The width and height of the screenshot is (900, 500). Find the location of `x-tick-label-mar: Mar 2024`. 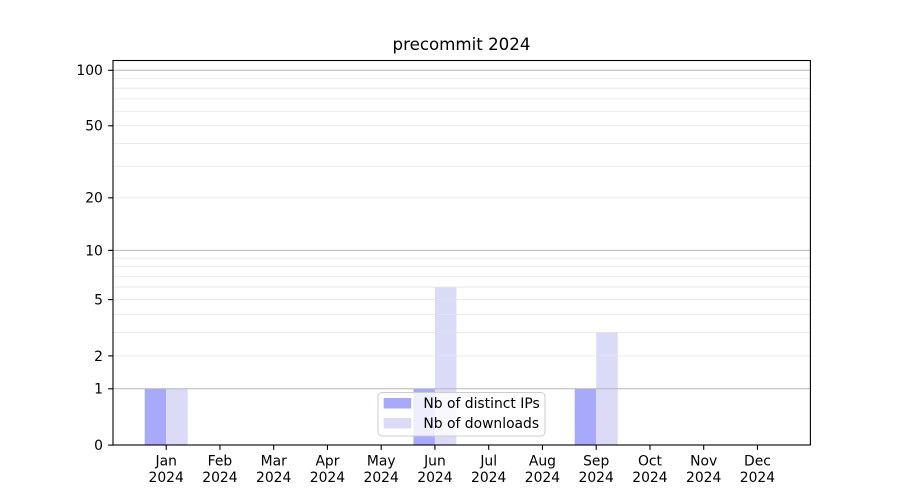

x-tick-label-mar: Mar 2024 is located at coordinates (273, 469).